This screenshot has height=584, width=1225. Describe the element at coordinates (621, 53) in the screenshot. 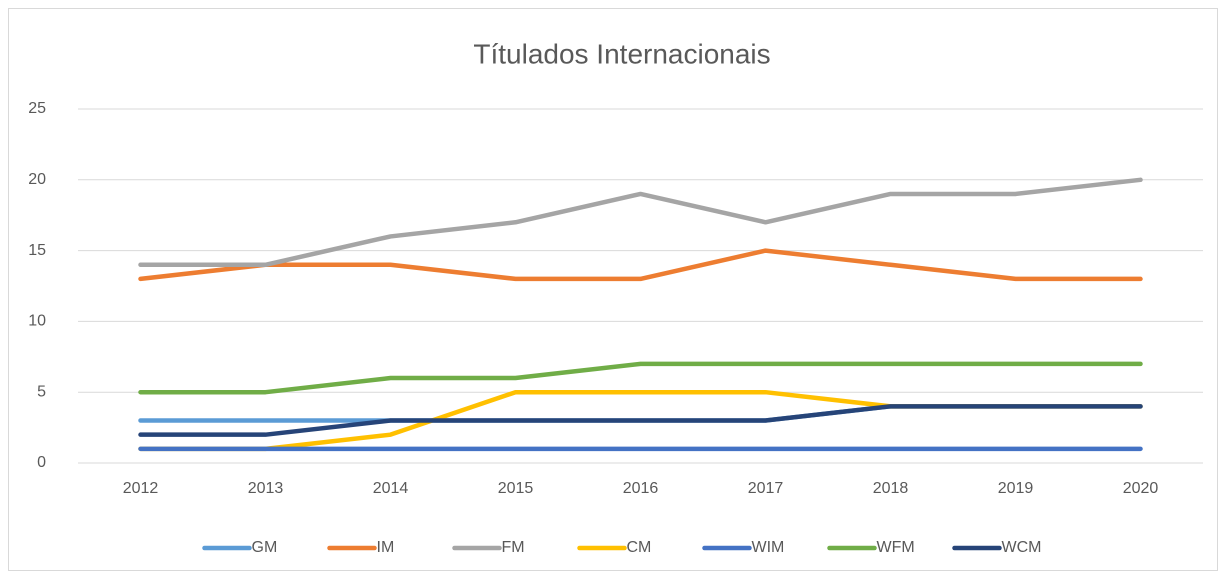

I see `chart-title: Títulados Internacionais` at that location.